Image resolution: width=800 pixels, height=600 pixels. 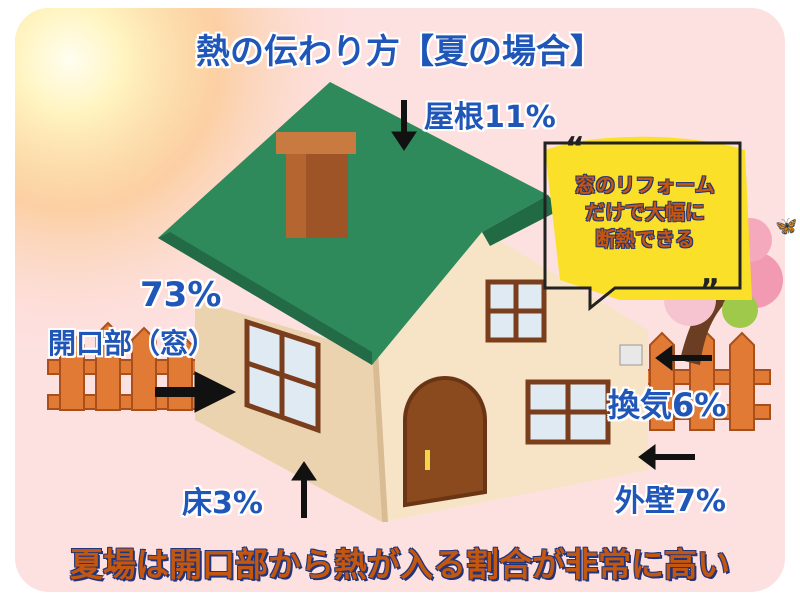 What do you see at coordinates (786, 226) in the screenshot?
I see `butterfly-icon: 🦋` at bounding box center [786, 226].